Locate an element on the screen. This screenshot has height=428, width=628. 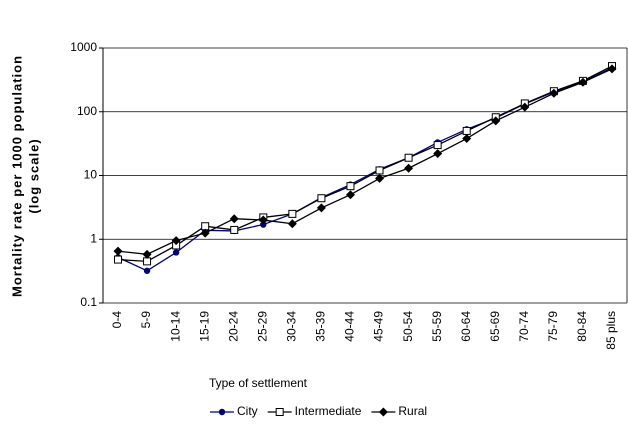
x-tick-label: 0-4 is located at coordinates (117, 320).